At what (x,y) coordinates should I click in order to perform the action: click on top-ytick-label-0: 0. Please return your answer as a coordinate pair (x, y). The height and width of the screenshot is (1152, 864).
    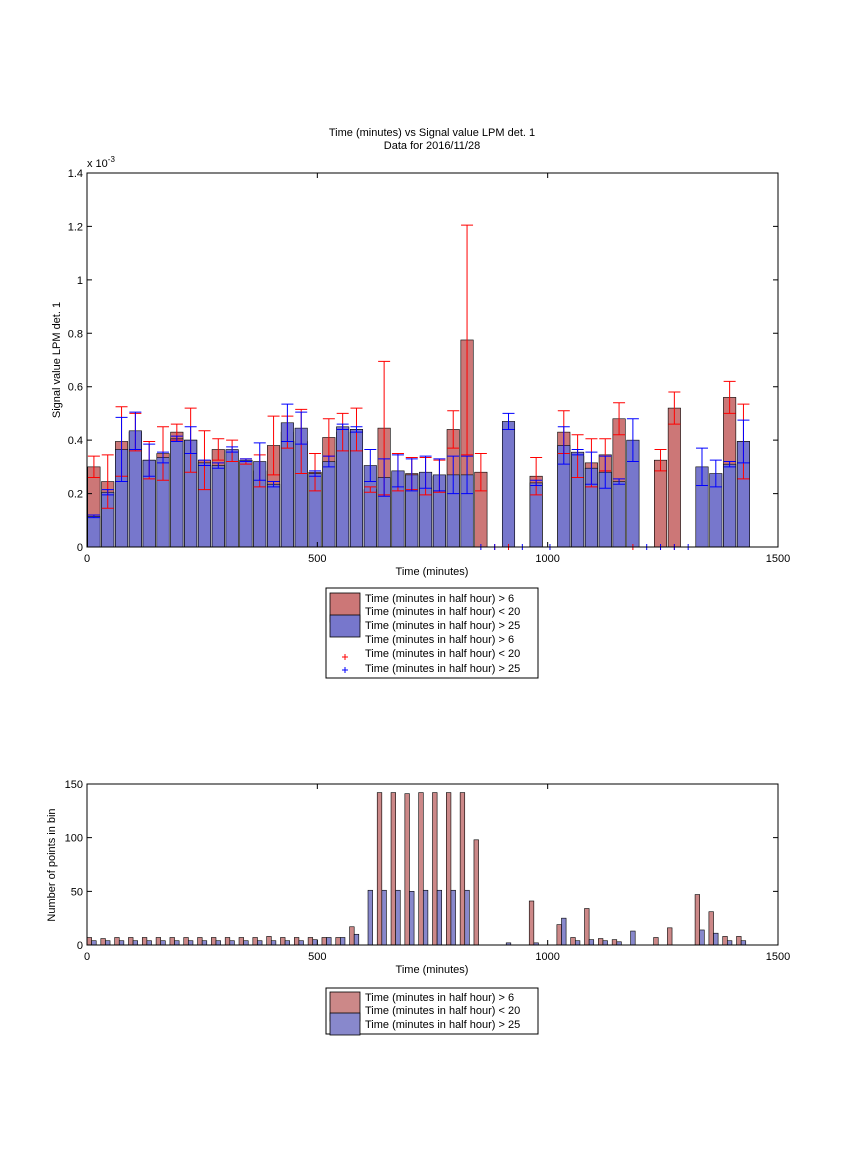
    Looking at the image, I should click on (80, 548).